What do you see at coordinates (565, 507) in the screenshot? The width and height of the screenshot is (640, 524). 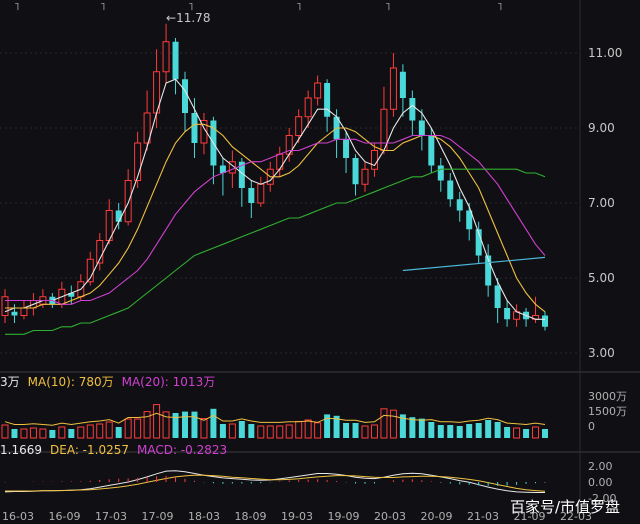 I see `watermark-text: 百家号/市值罗盘` at bounding box center [565, 507].